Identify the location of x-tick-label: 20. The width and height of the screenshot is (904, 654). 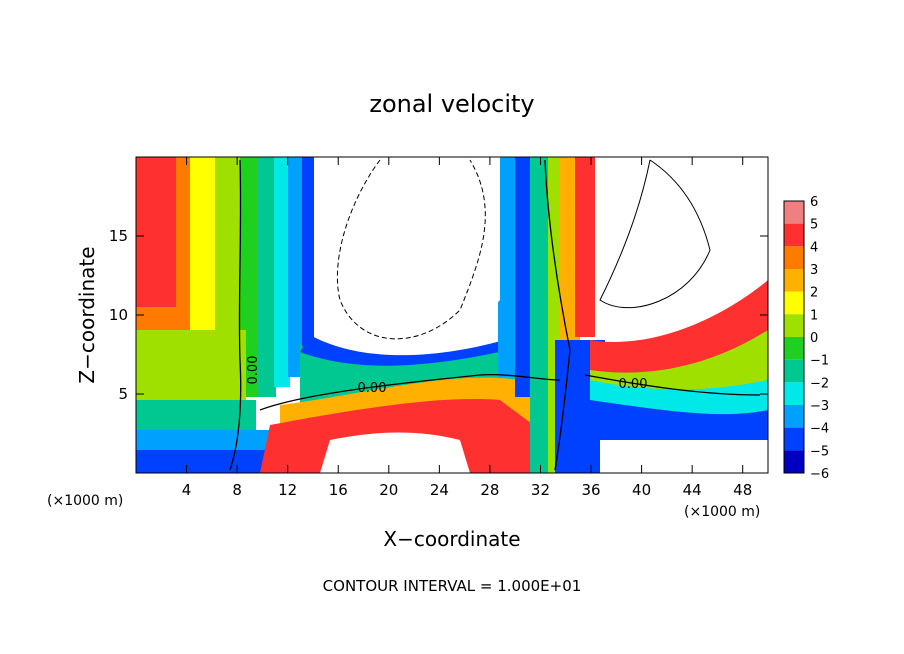
(388, 490).